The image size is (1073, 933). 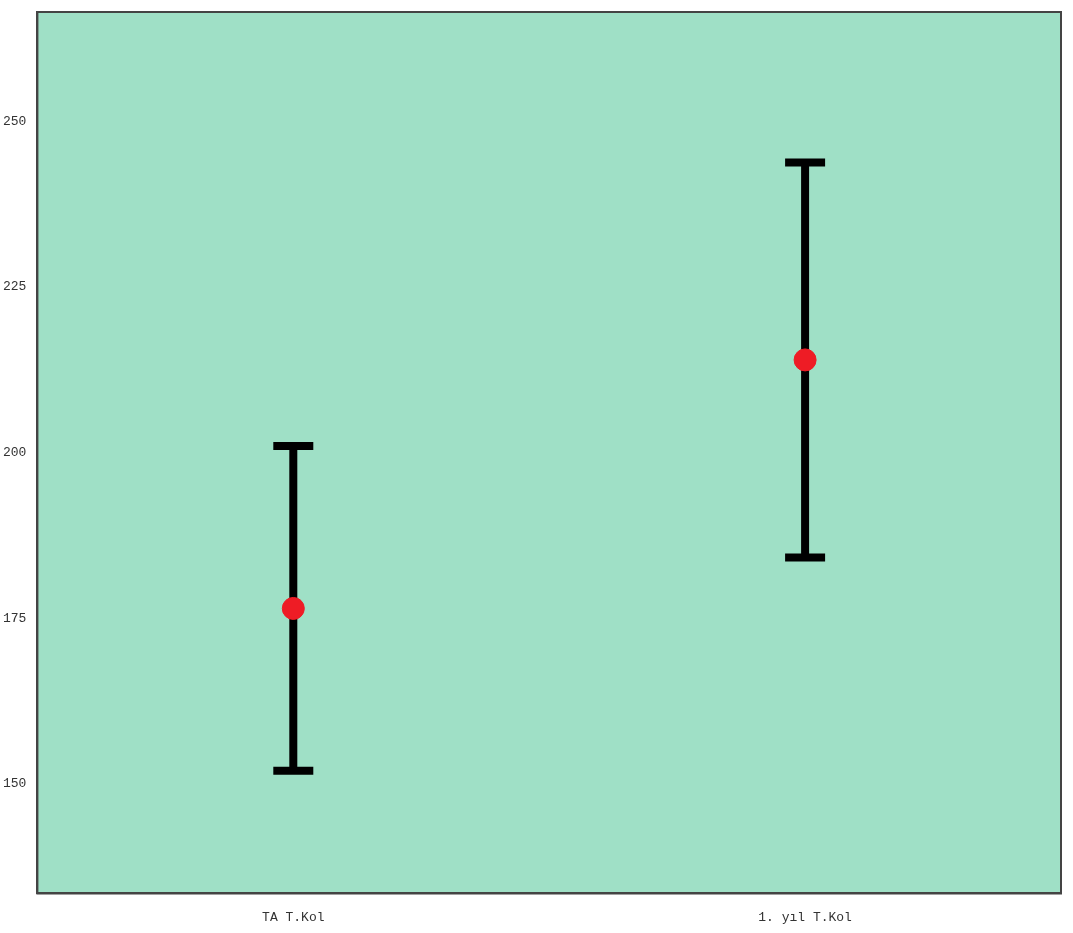 What do you see at coordinates (15, 453) in the screenshot?
I see `y-tick-label: 200` at bounding box center [15, 453].